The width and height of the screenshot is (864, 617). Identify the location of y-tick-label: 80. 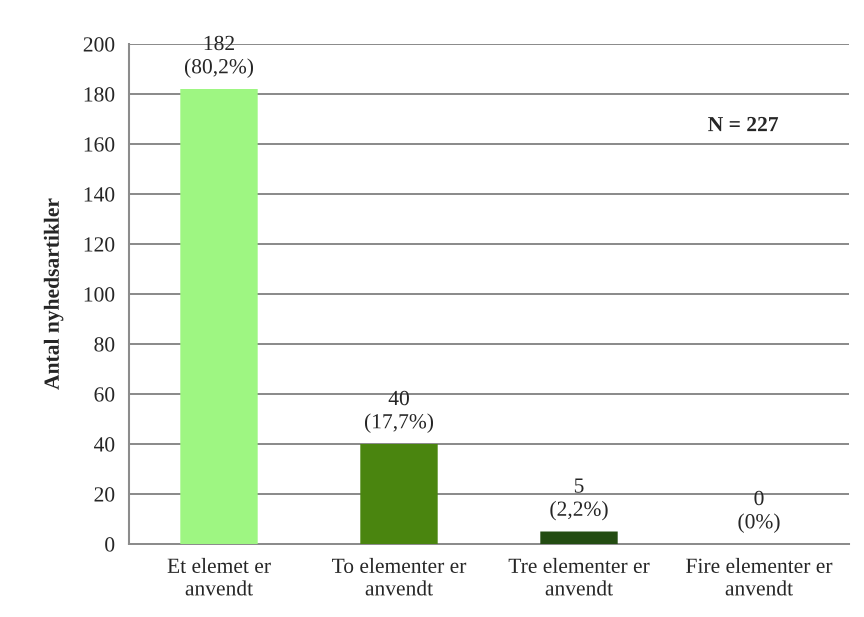
(104, 344).